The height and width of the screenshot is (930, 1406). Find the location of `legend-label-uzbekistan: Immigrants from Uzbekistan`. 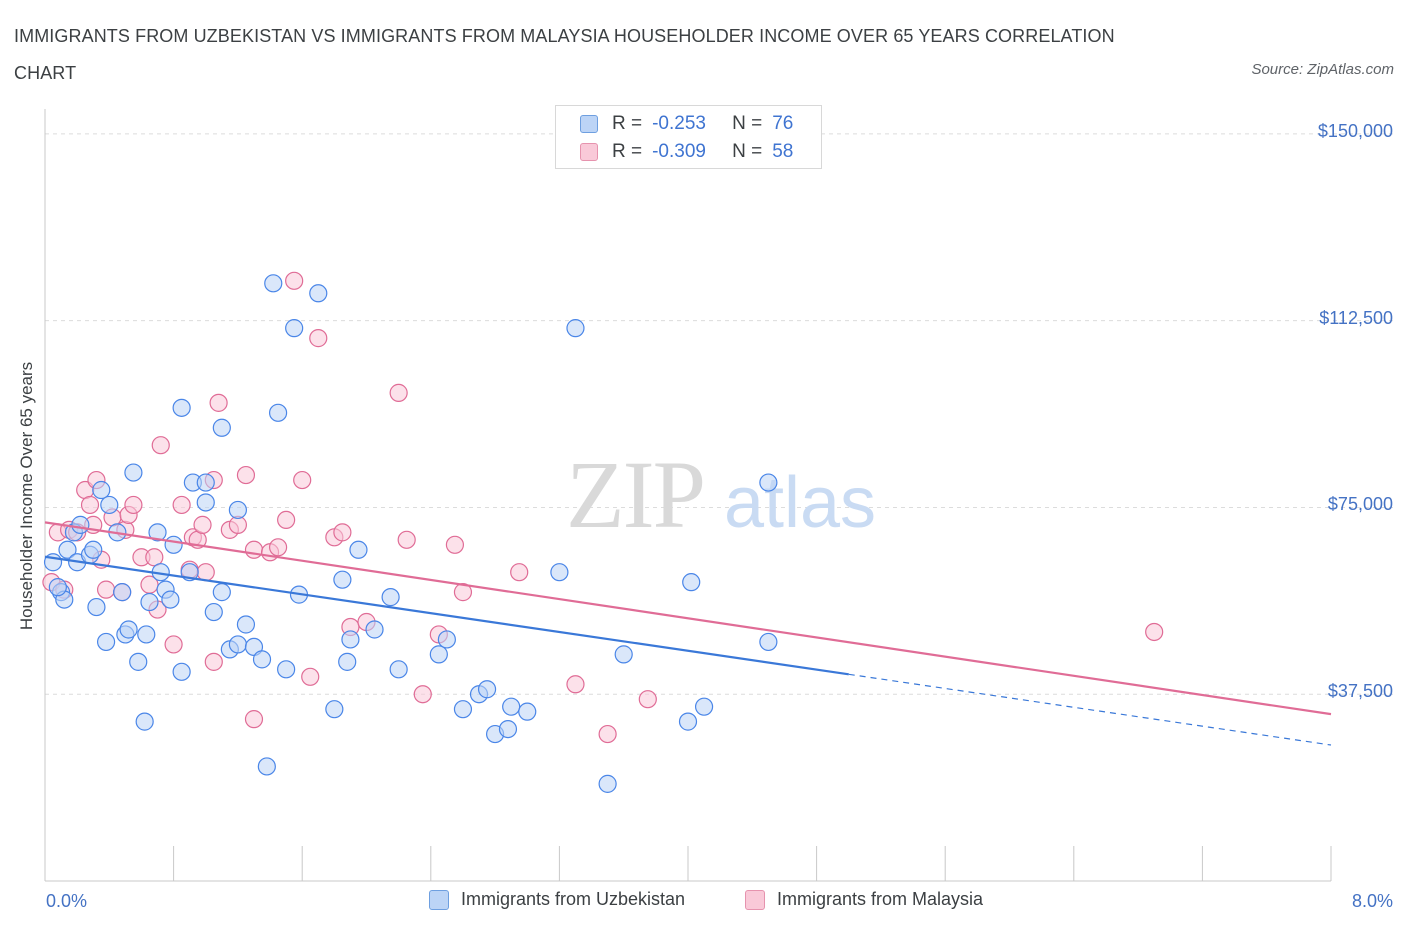

legend-label-uzbekistan: Immigrants from Uzbekistan is located at coordinates (573, 899).